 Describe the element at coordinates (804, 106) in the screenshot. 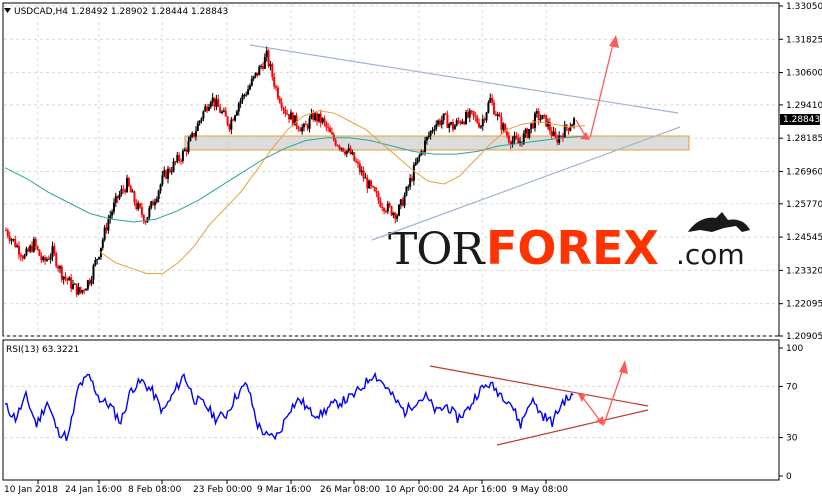

I see `price-tick-label: 1.29410` at that location.